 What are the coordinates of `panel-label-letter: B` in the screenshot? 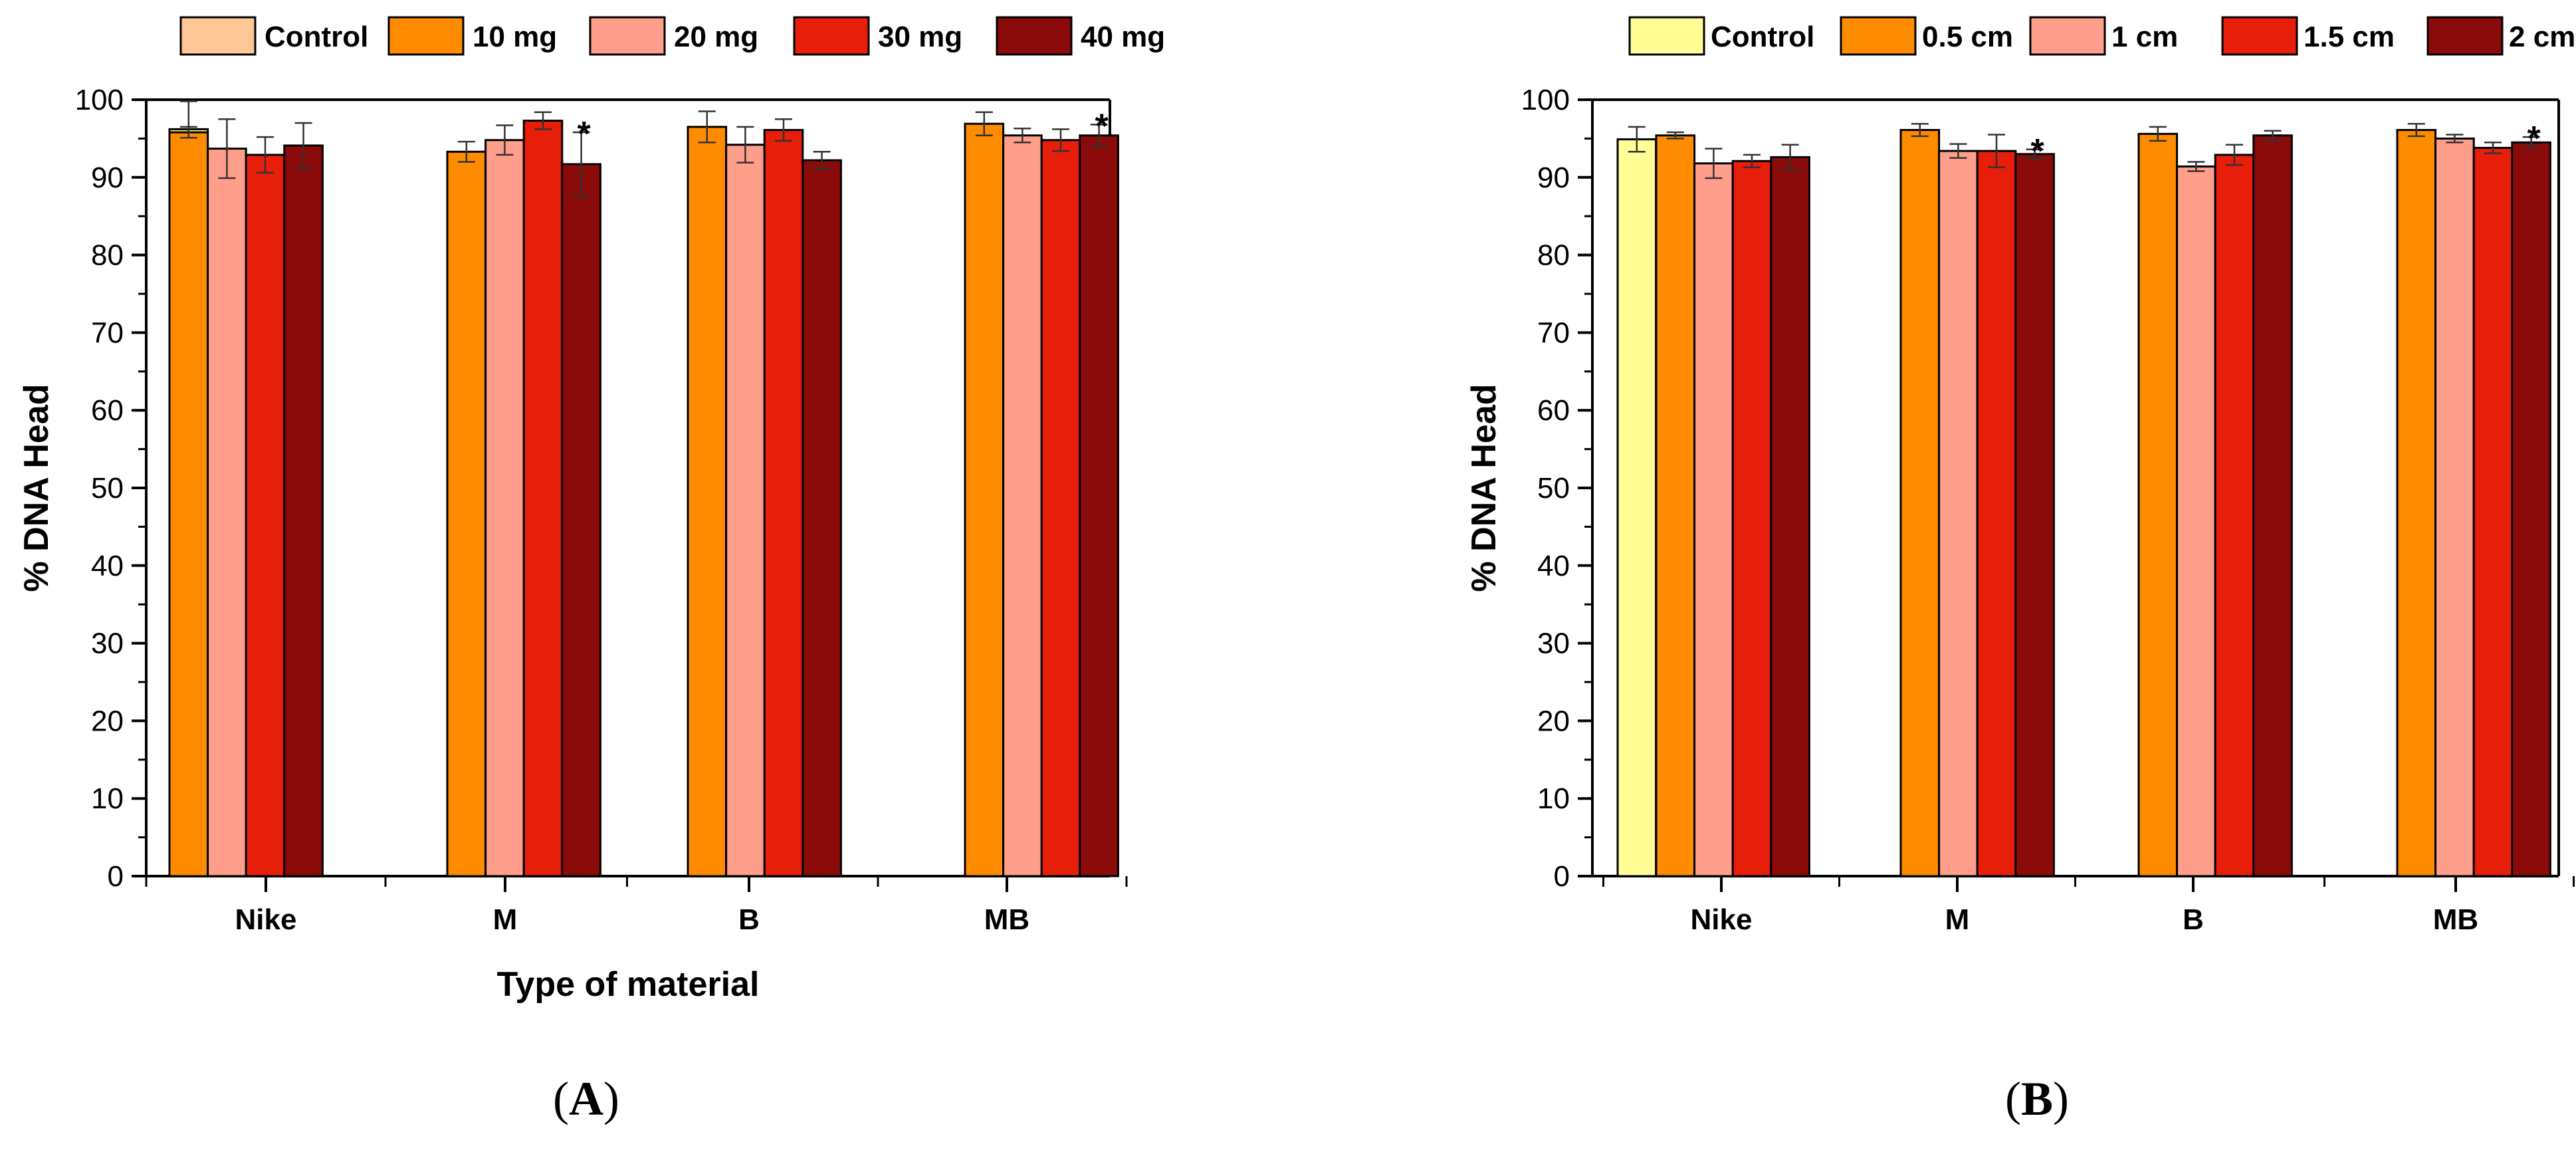 It's located at (2037, 1098).